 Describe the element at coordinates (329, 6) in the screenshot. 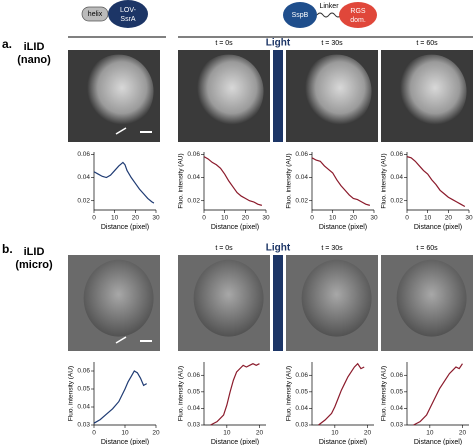

I see `construct-label: Linker` at that location.